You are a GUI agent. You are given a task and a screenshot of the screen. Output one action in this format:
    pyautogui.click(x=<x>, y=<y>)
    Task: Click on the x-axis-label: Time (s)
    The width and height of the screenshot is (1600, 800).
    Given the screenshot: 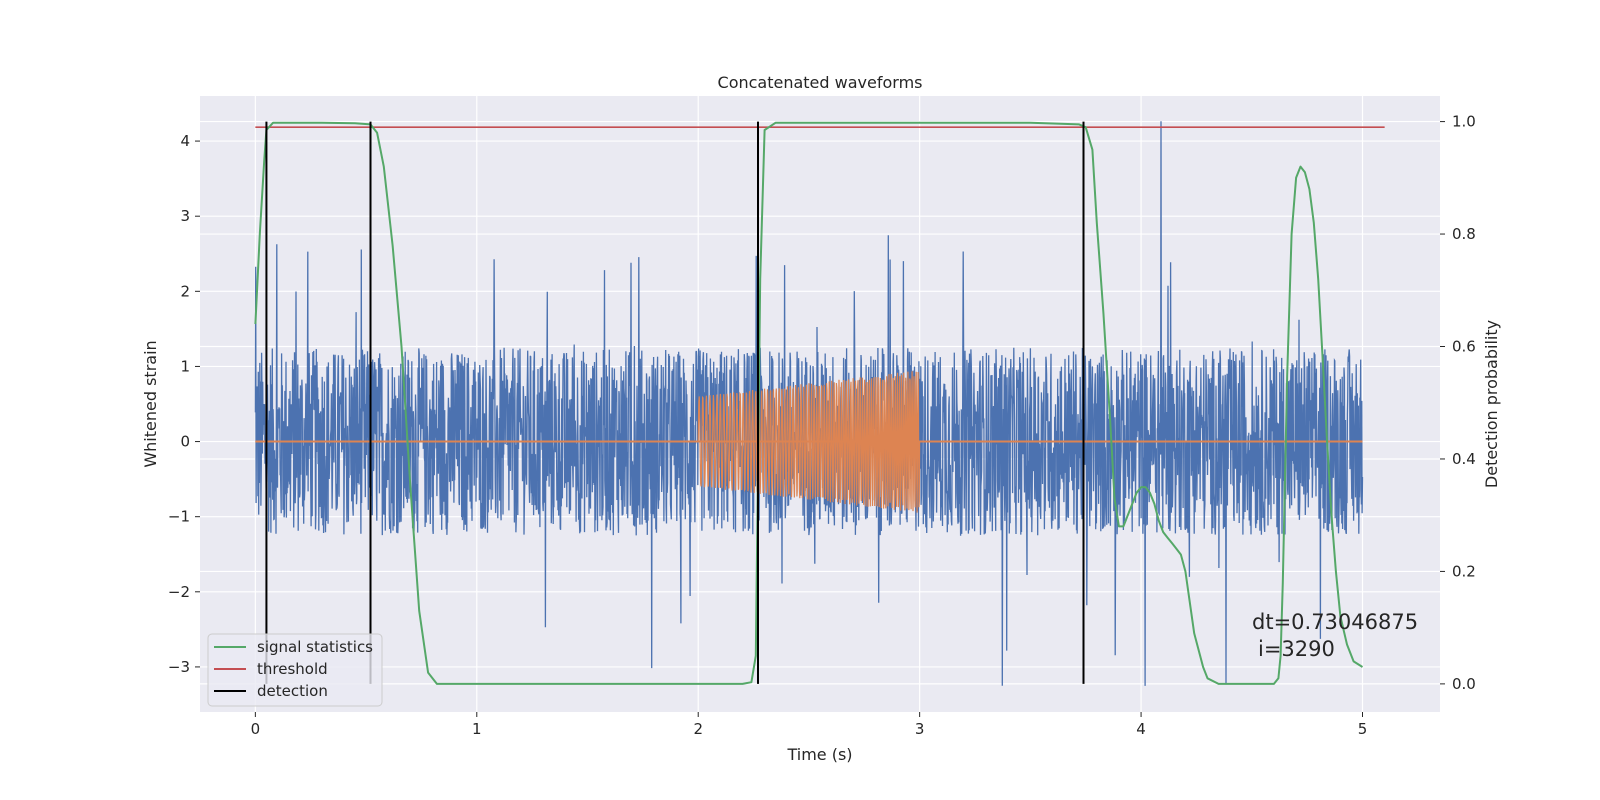 What is the action you would take?
    pyautogui.click(x=819, y=754)
    